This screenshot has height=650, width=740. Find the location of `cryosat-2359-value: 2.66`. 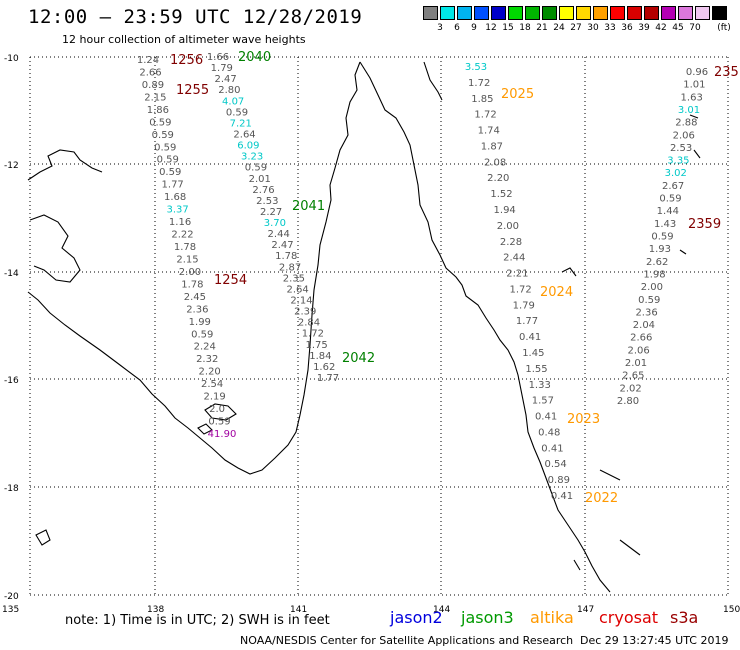

cryosat-2359-value: 2.66 is located at coordinates (641, 338).